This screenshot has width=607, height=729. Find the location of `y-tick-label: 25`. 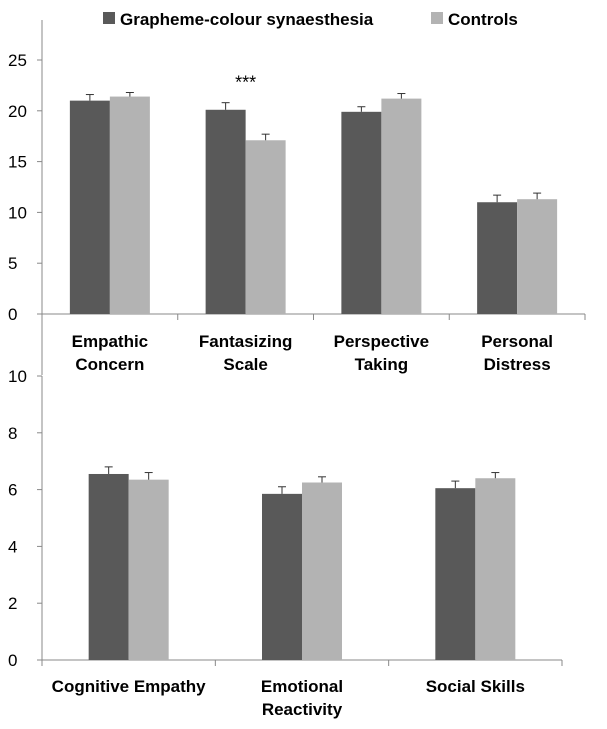

y-tick-label: 25 is located at coordinates (17, 60).